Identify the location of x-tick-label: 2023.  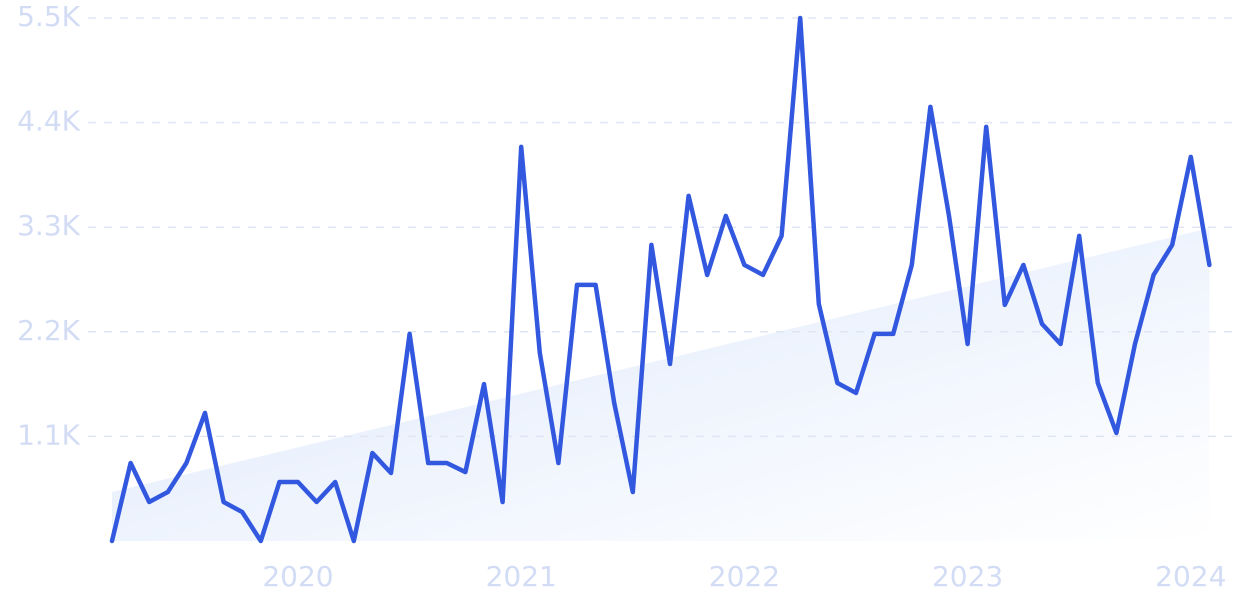
(967, 576).